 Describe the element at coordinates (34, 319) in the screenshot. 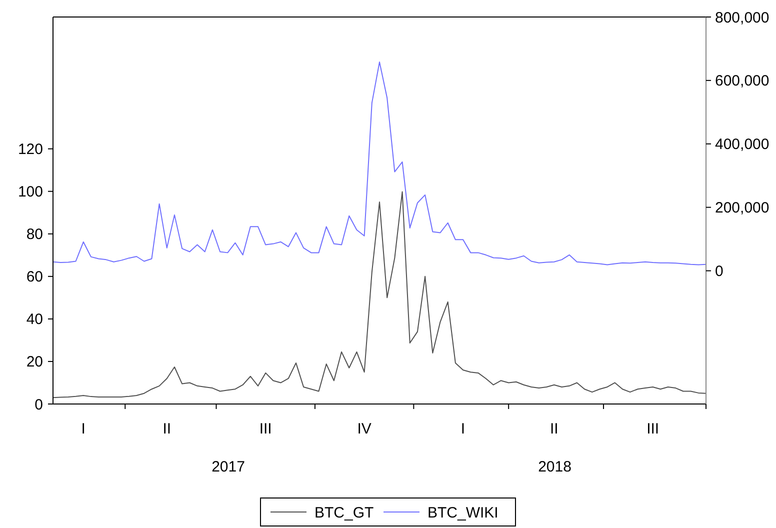

I see `y-tick-label: 40` at that location.